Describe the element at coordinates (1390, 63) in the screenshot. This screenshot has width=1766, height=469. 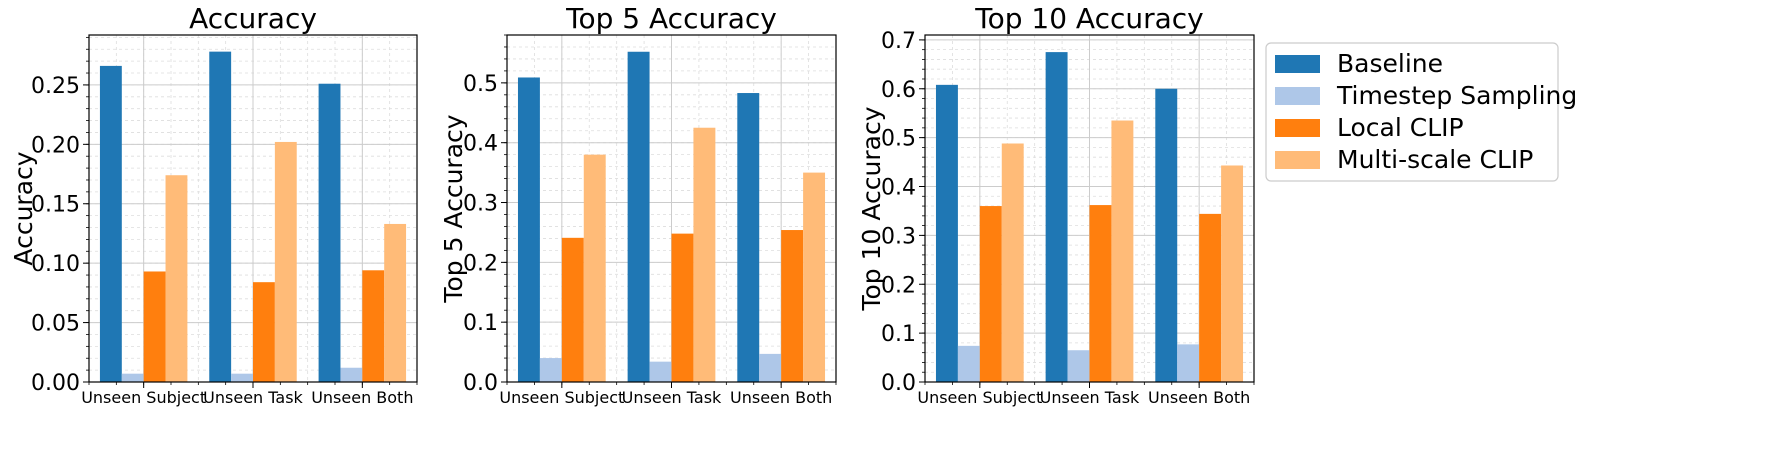
I see `legend-label: Baseline` at that location.